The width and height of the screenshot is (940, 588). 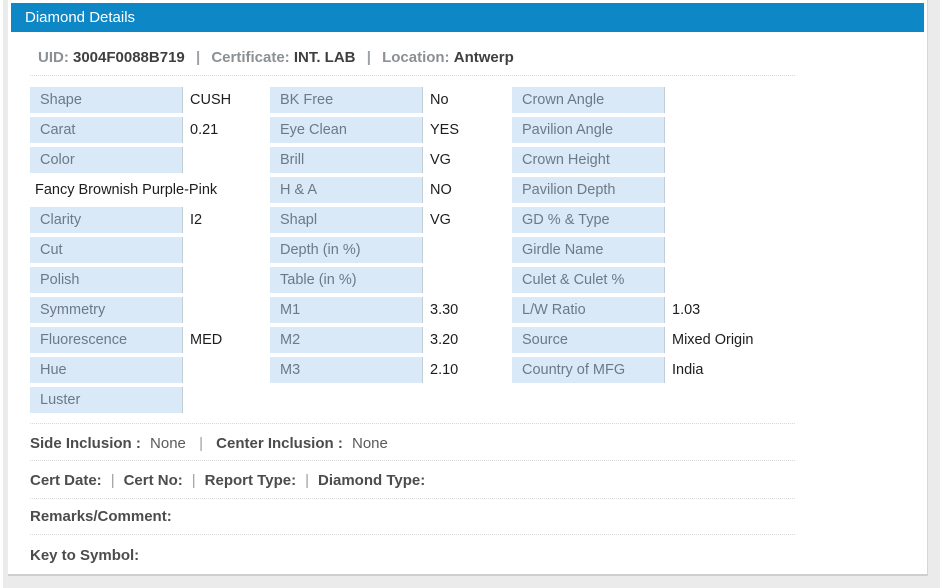 I want to click on table-row: H & A NO, so click(x=391, y=190).